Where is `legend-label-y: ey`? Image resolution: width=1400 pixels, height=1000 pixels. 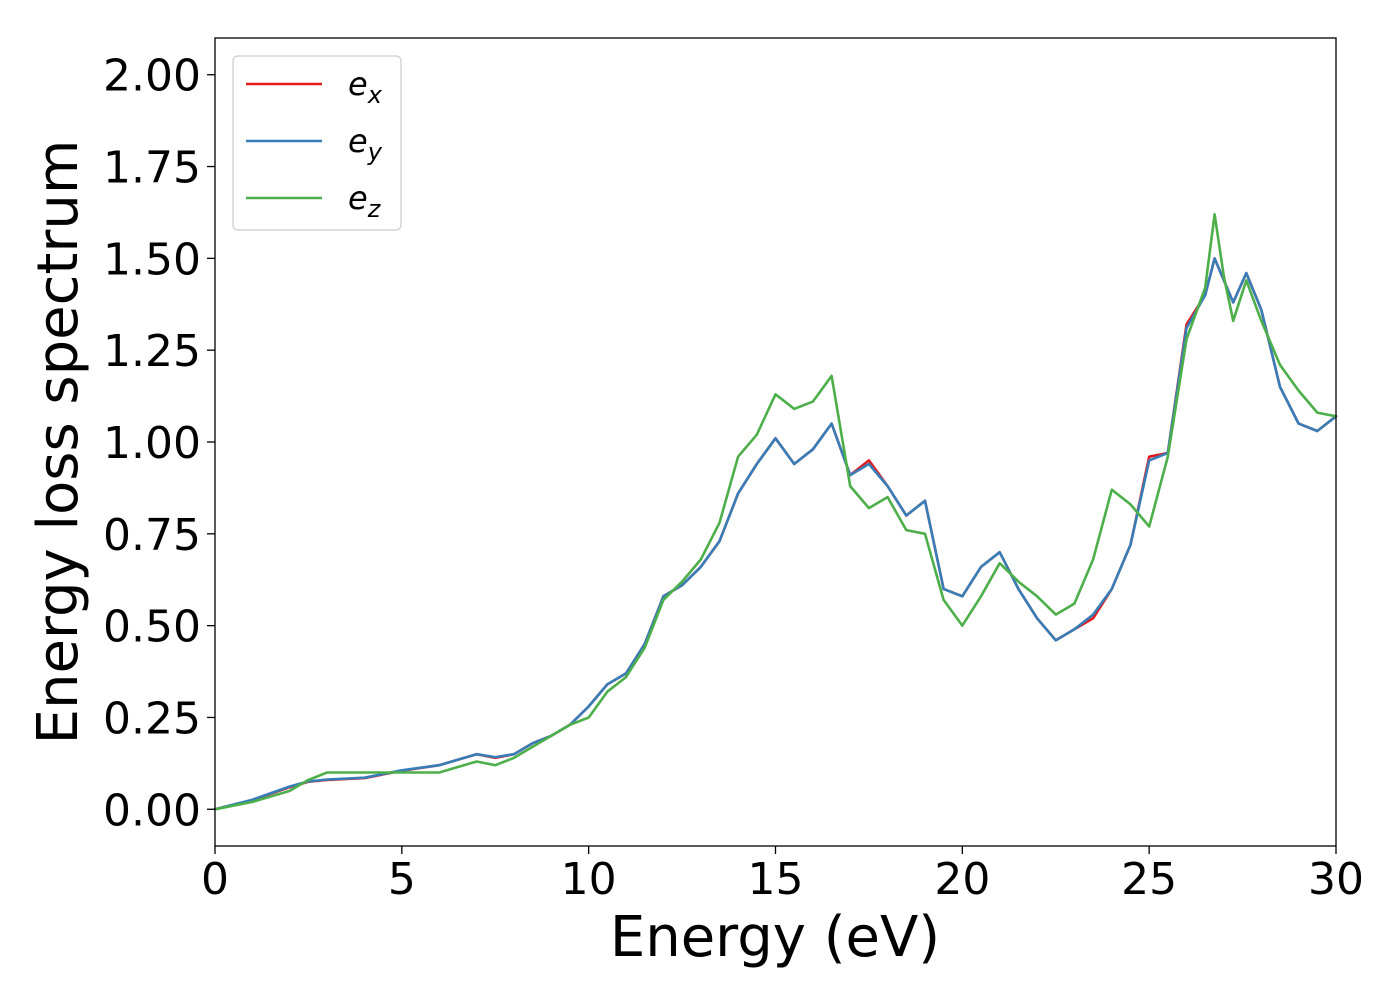
legend-label-y: ey is located at coordinates (365, 144).